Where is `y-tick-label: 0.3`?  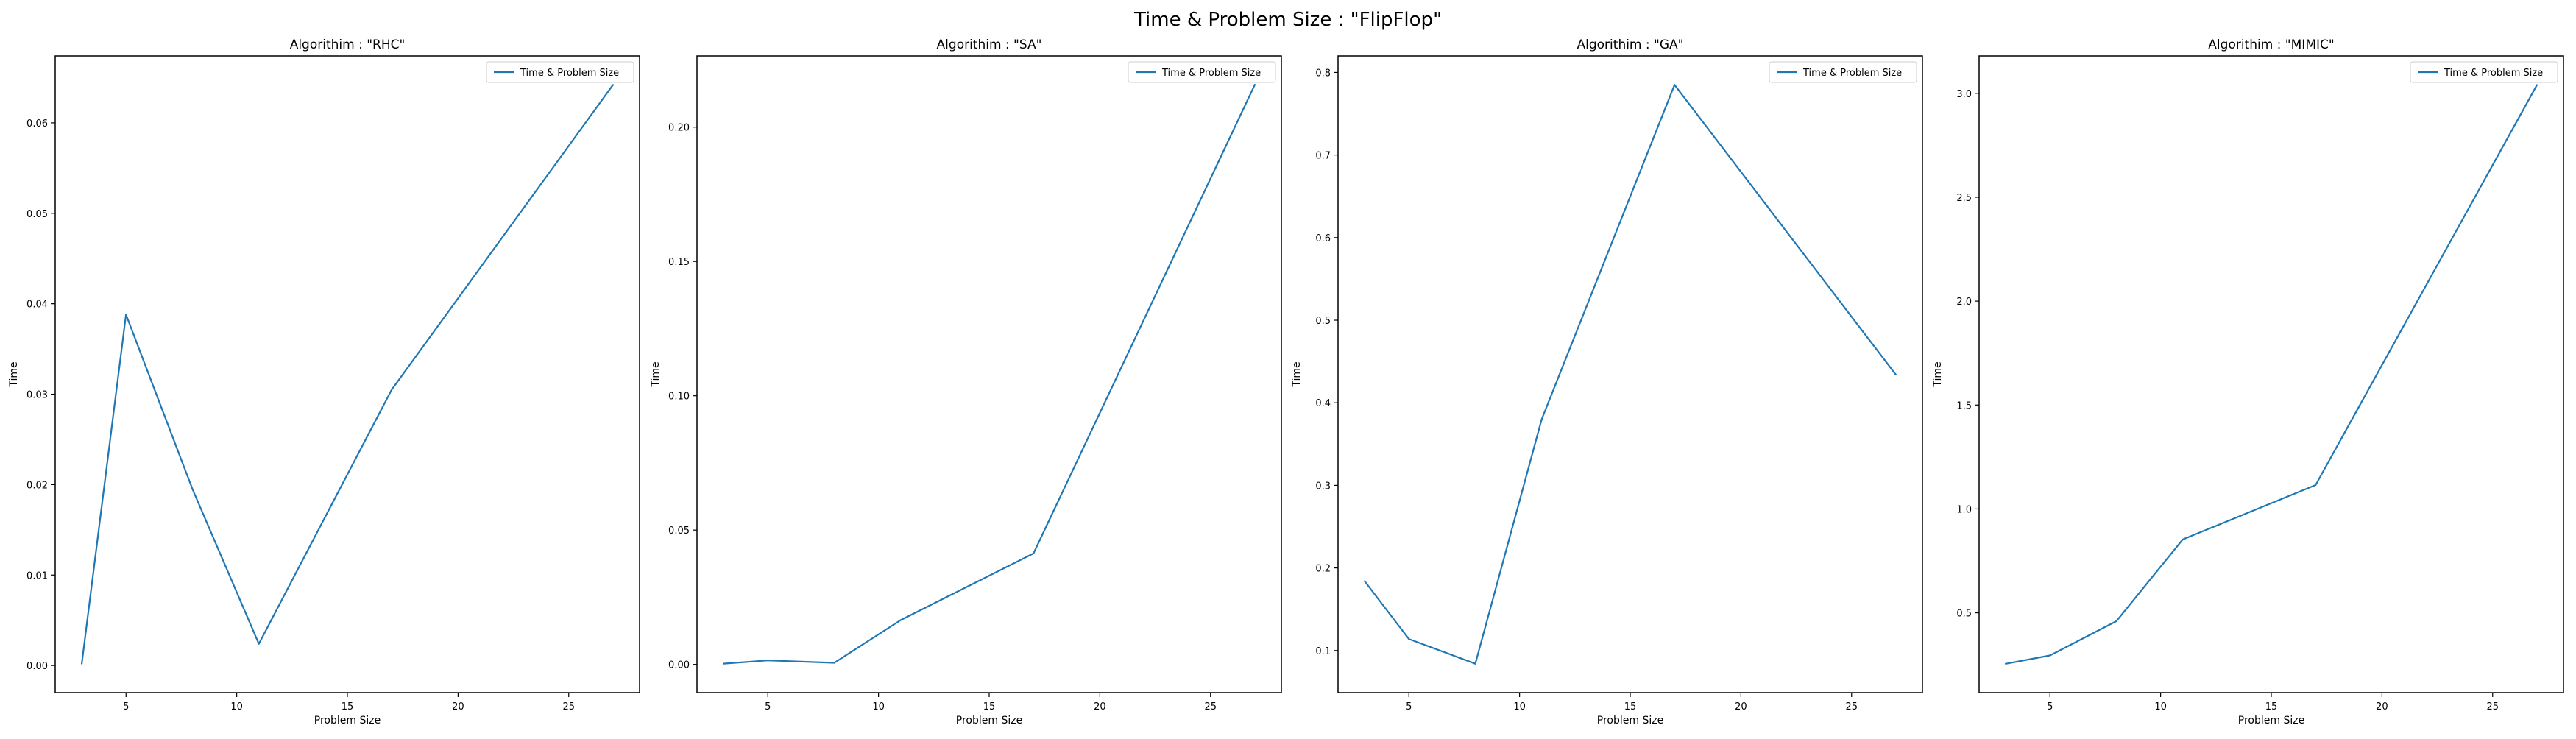
y-tick-label: 0.3 is located at coordinates (1323, 487).